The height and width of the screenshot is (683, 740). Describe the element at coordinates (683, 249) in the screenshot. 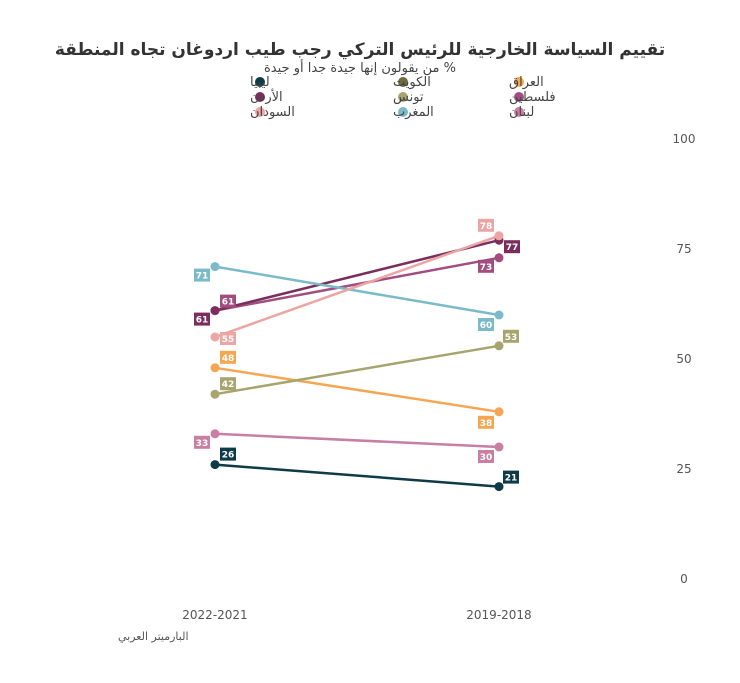

I see `y-tick-label: 75` at that location.